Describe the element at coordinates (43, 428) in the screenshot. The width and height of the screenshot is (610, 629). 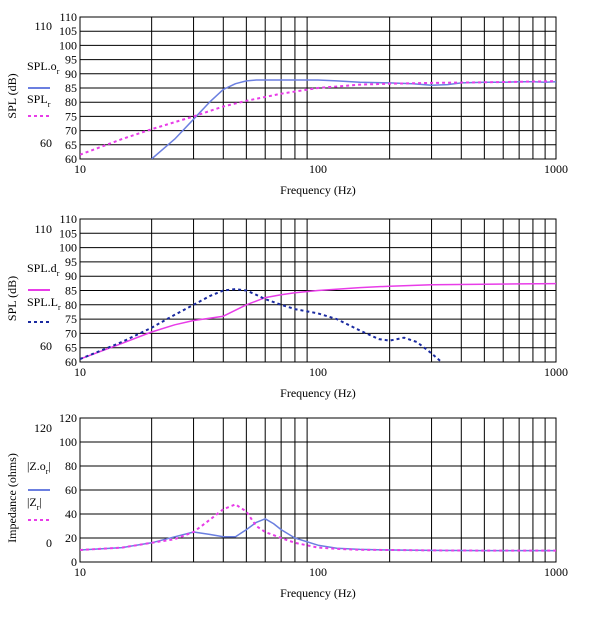
I see `y-side-label: 120` at that location.